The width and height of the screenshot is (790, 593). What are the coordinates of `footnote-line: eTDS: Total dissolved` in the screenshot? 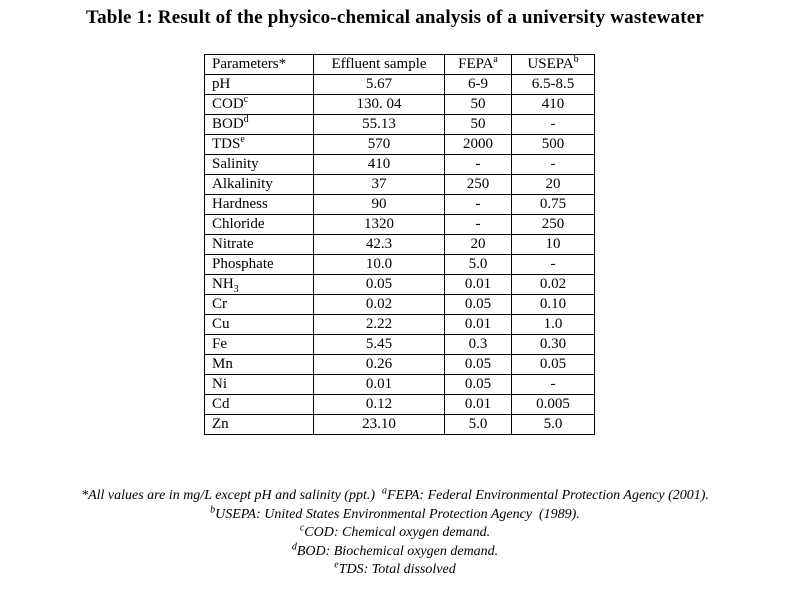 It's located at (395, 568).